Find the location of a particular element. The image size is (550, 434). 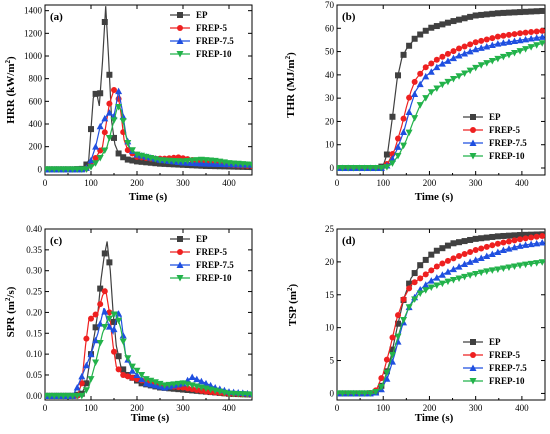

legend-label: FREP-7.5 is located at coordinates (508, 368).